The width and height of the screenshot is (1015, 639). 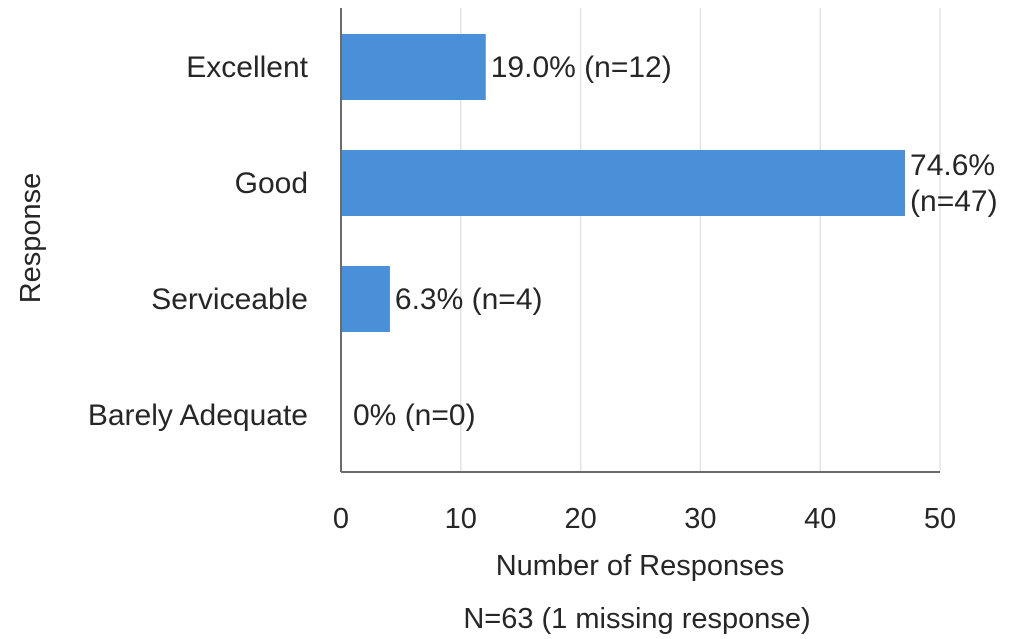 I want to click on data-label: 74.6% (n=47), so click(x=954, y=183).